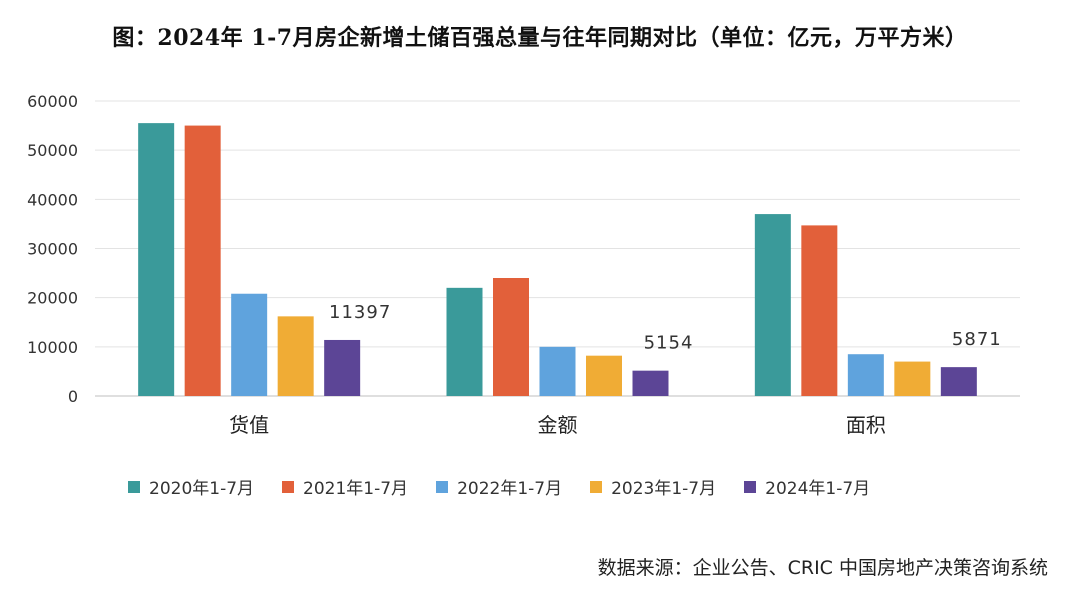 The width and height of the screenshot is (1080, 595). Describe the element at coordinates (52, 101) in the screenshot. I see `y-tick-label: 60000` at that location.